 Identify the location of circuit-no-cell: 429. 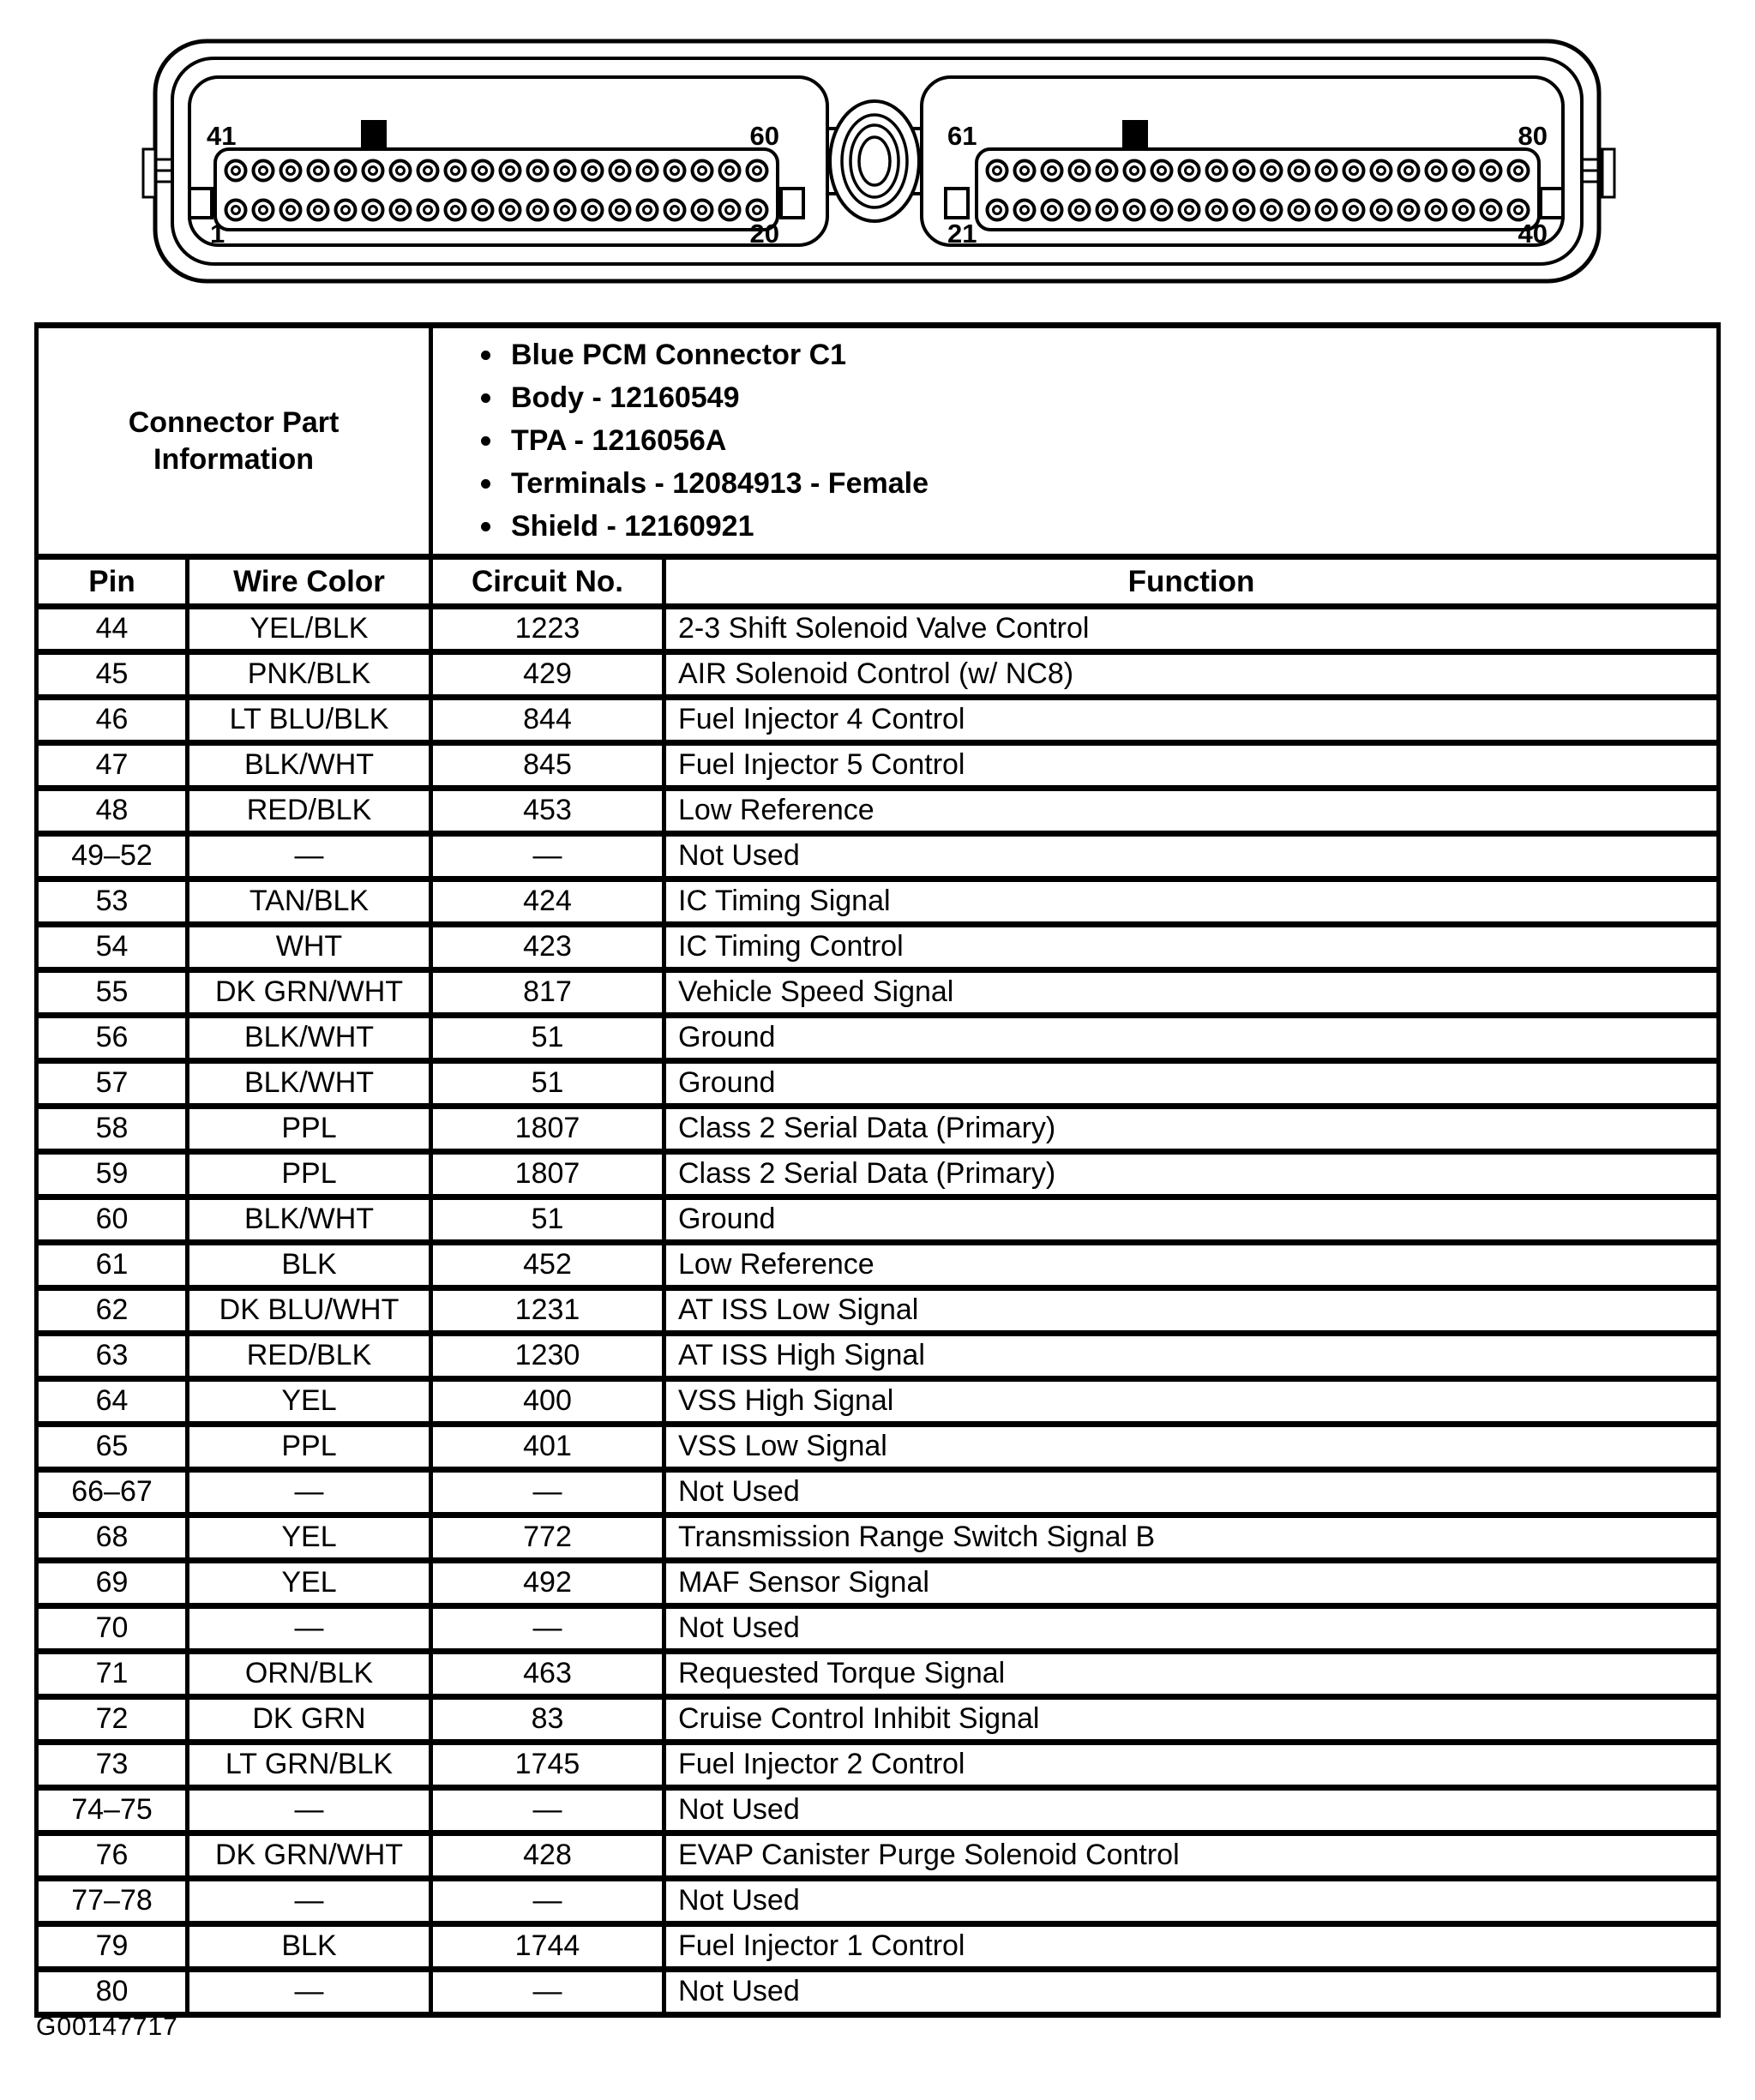
(547, 674).